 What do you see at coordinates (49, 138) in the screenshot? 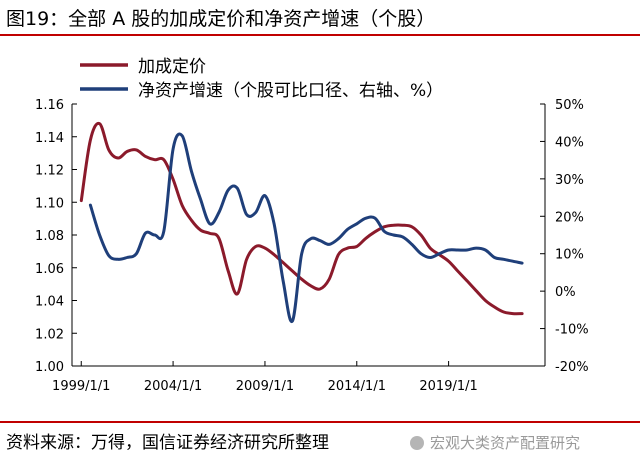
I see `left-tick-label: 1.14` at bounding box center [49, 138].